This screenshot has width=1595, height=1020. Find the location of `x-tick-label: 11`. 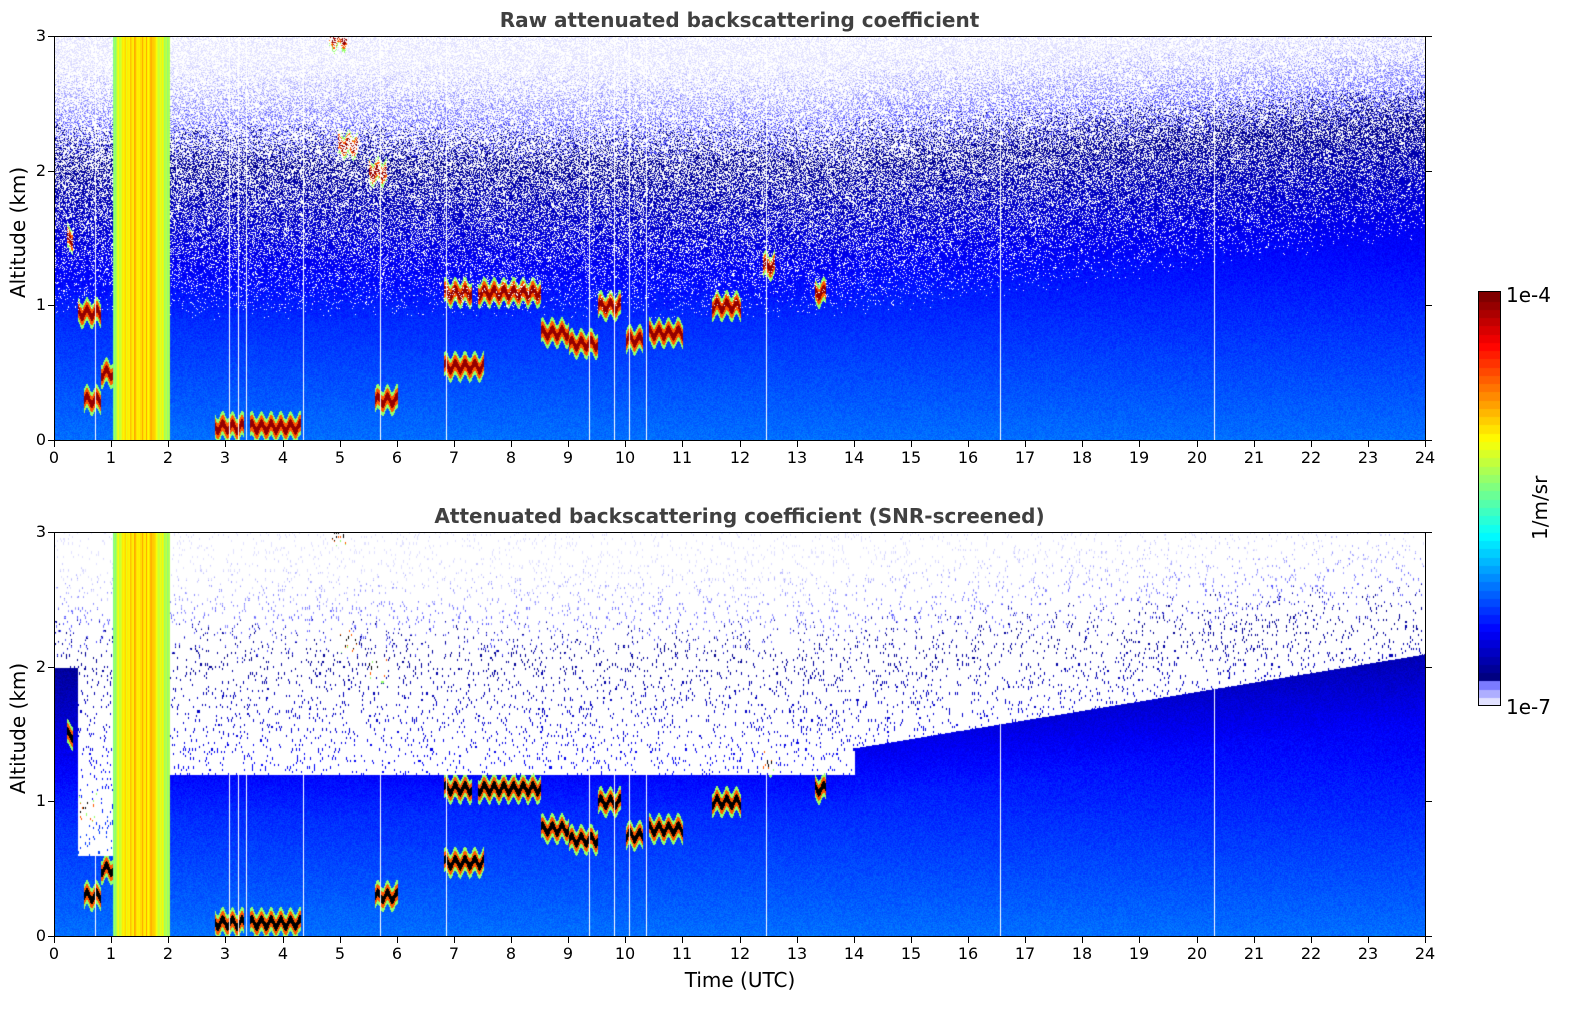

x-tick-label: 11 is located at coordinates (682, 953).